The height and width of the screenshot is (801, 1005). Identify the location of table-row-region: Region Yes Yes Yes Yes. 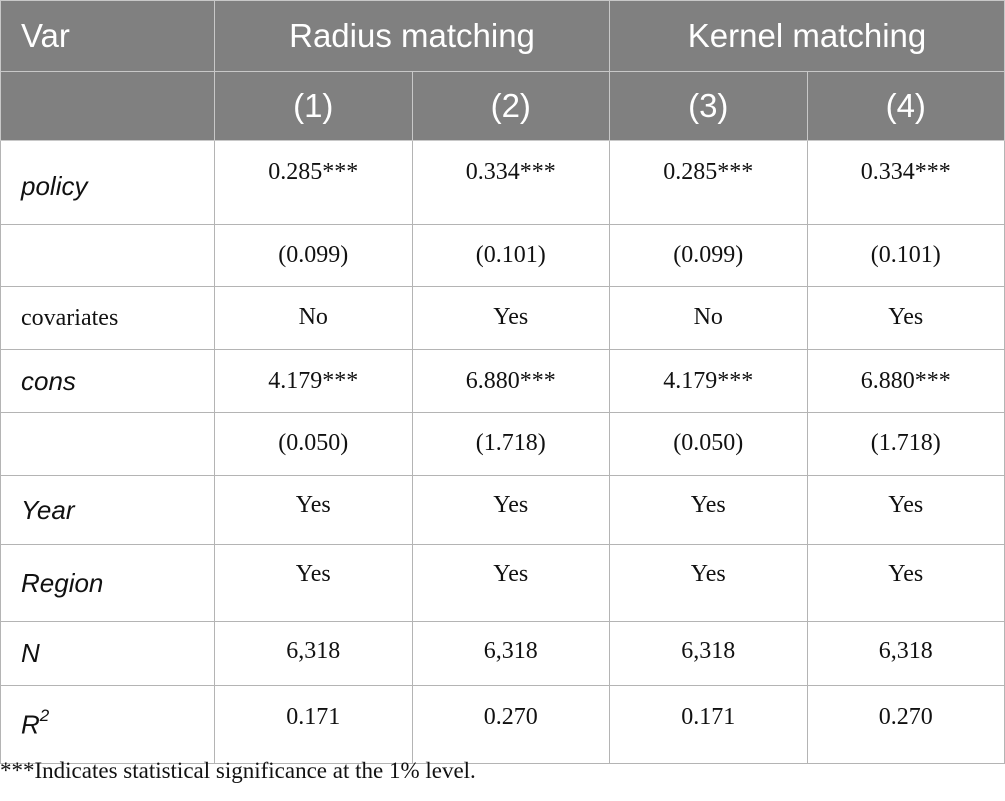
(502, 583).